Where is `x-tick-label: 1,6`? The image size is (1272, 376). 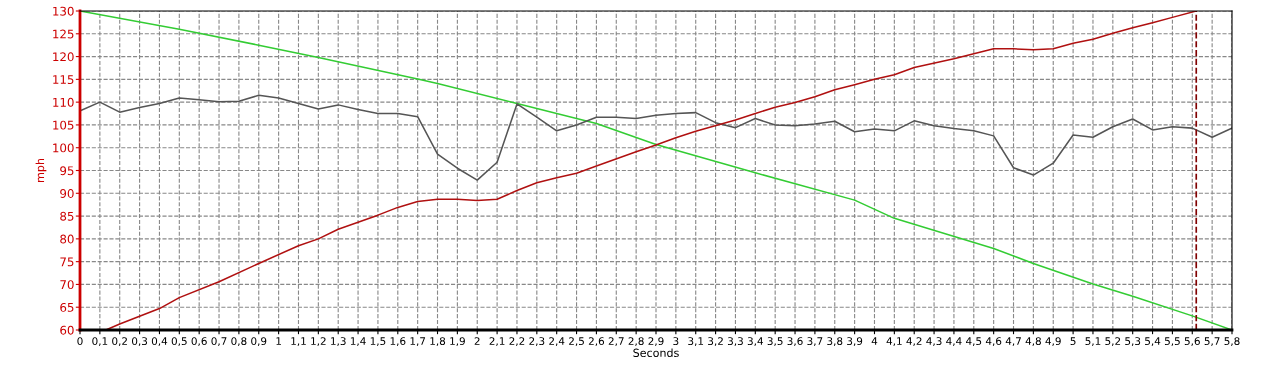 x-tick-label: 1,6 is located at coordinates (398, 342).